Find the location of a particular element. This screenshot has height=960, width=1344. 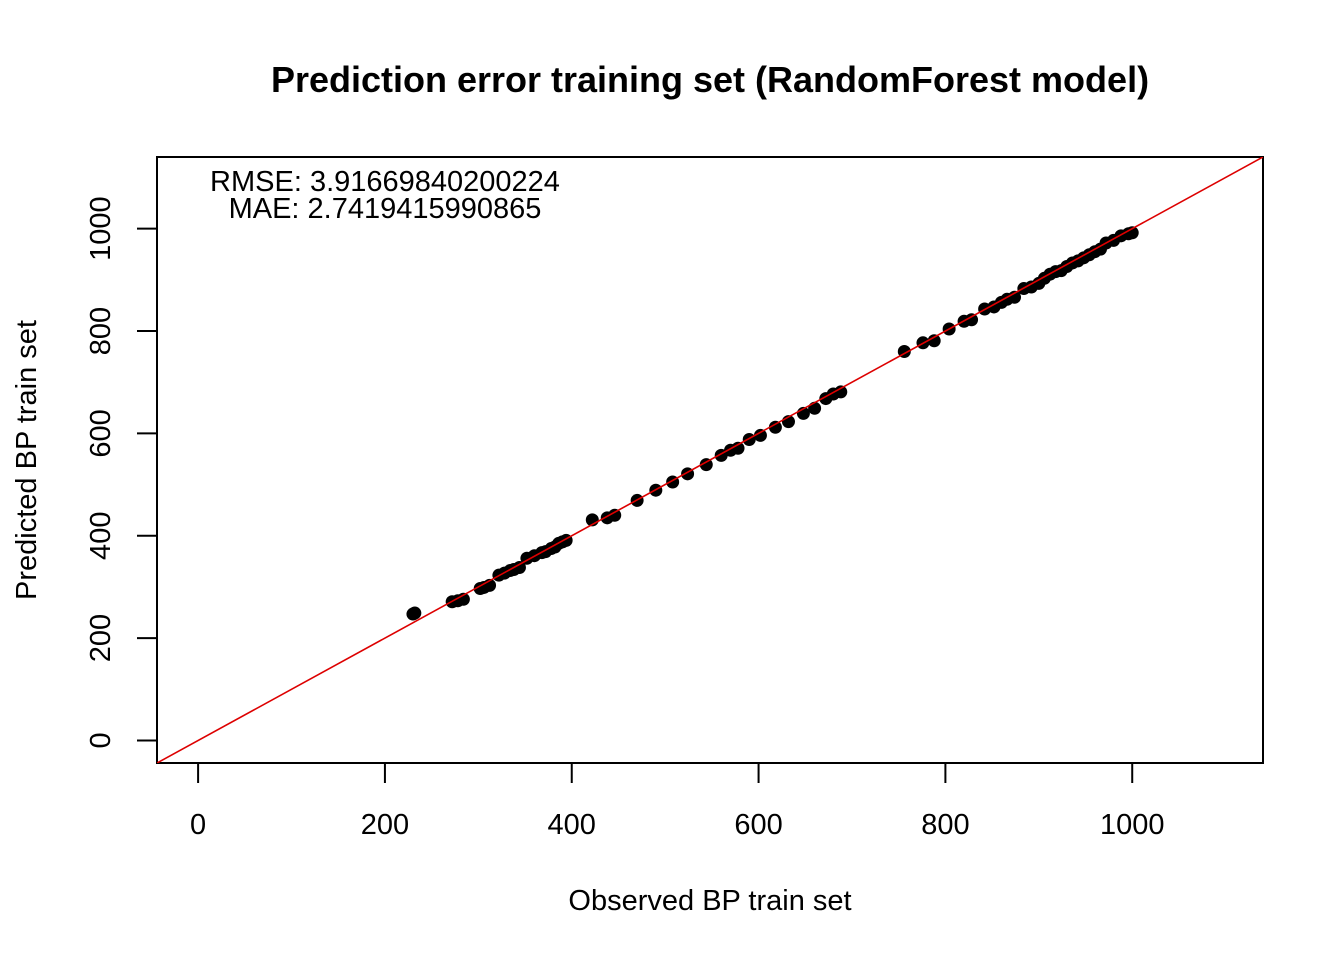

y-ticks: 0 200 400 600 800 1000 is located at coordinates (121, 472).